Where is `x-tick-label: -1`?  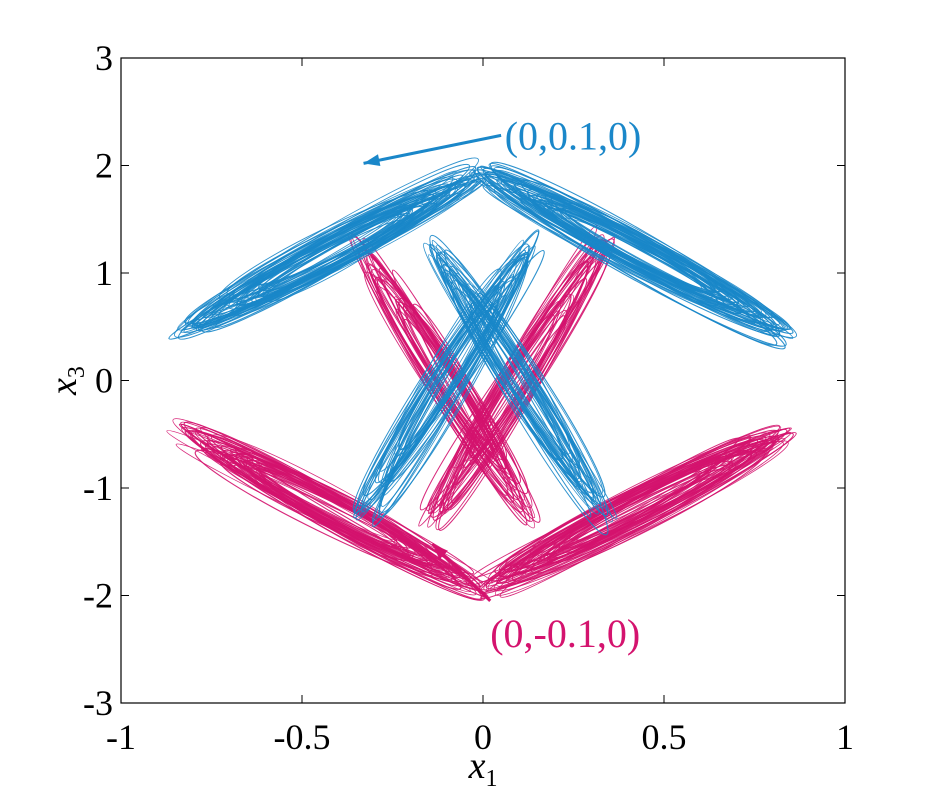
x-tick-label: -1 is located at coordinates (121, 737).